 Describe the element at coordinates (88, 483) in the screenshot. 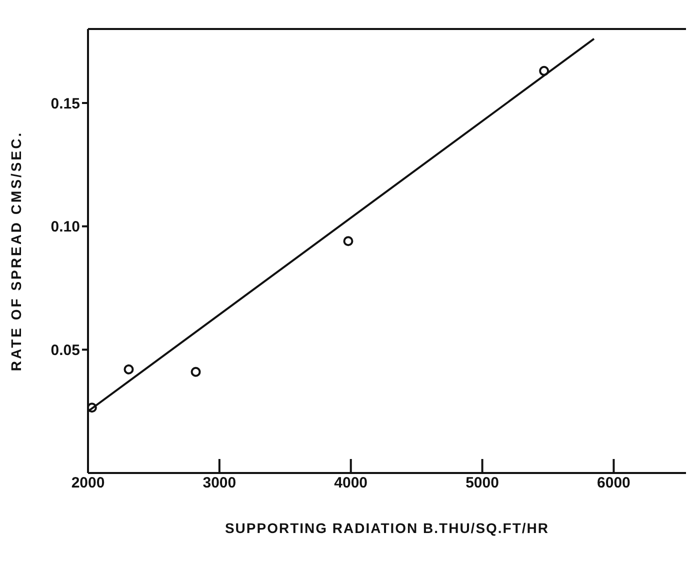

I see `x-tick-label: 2000` at that location.